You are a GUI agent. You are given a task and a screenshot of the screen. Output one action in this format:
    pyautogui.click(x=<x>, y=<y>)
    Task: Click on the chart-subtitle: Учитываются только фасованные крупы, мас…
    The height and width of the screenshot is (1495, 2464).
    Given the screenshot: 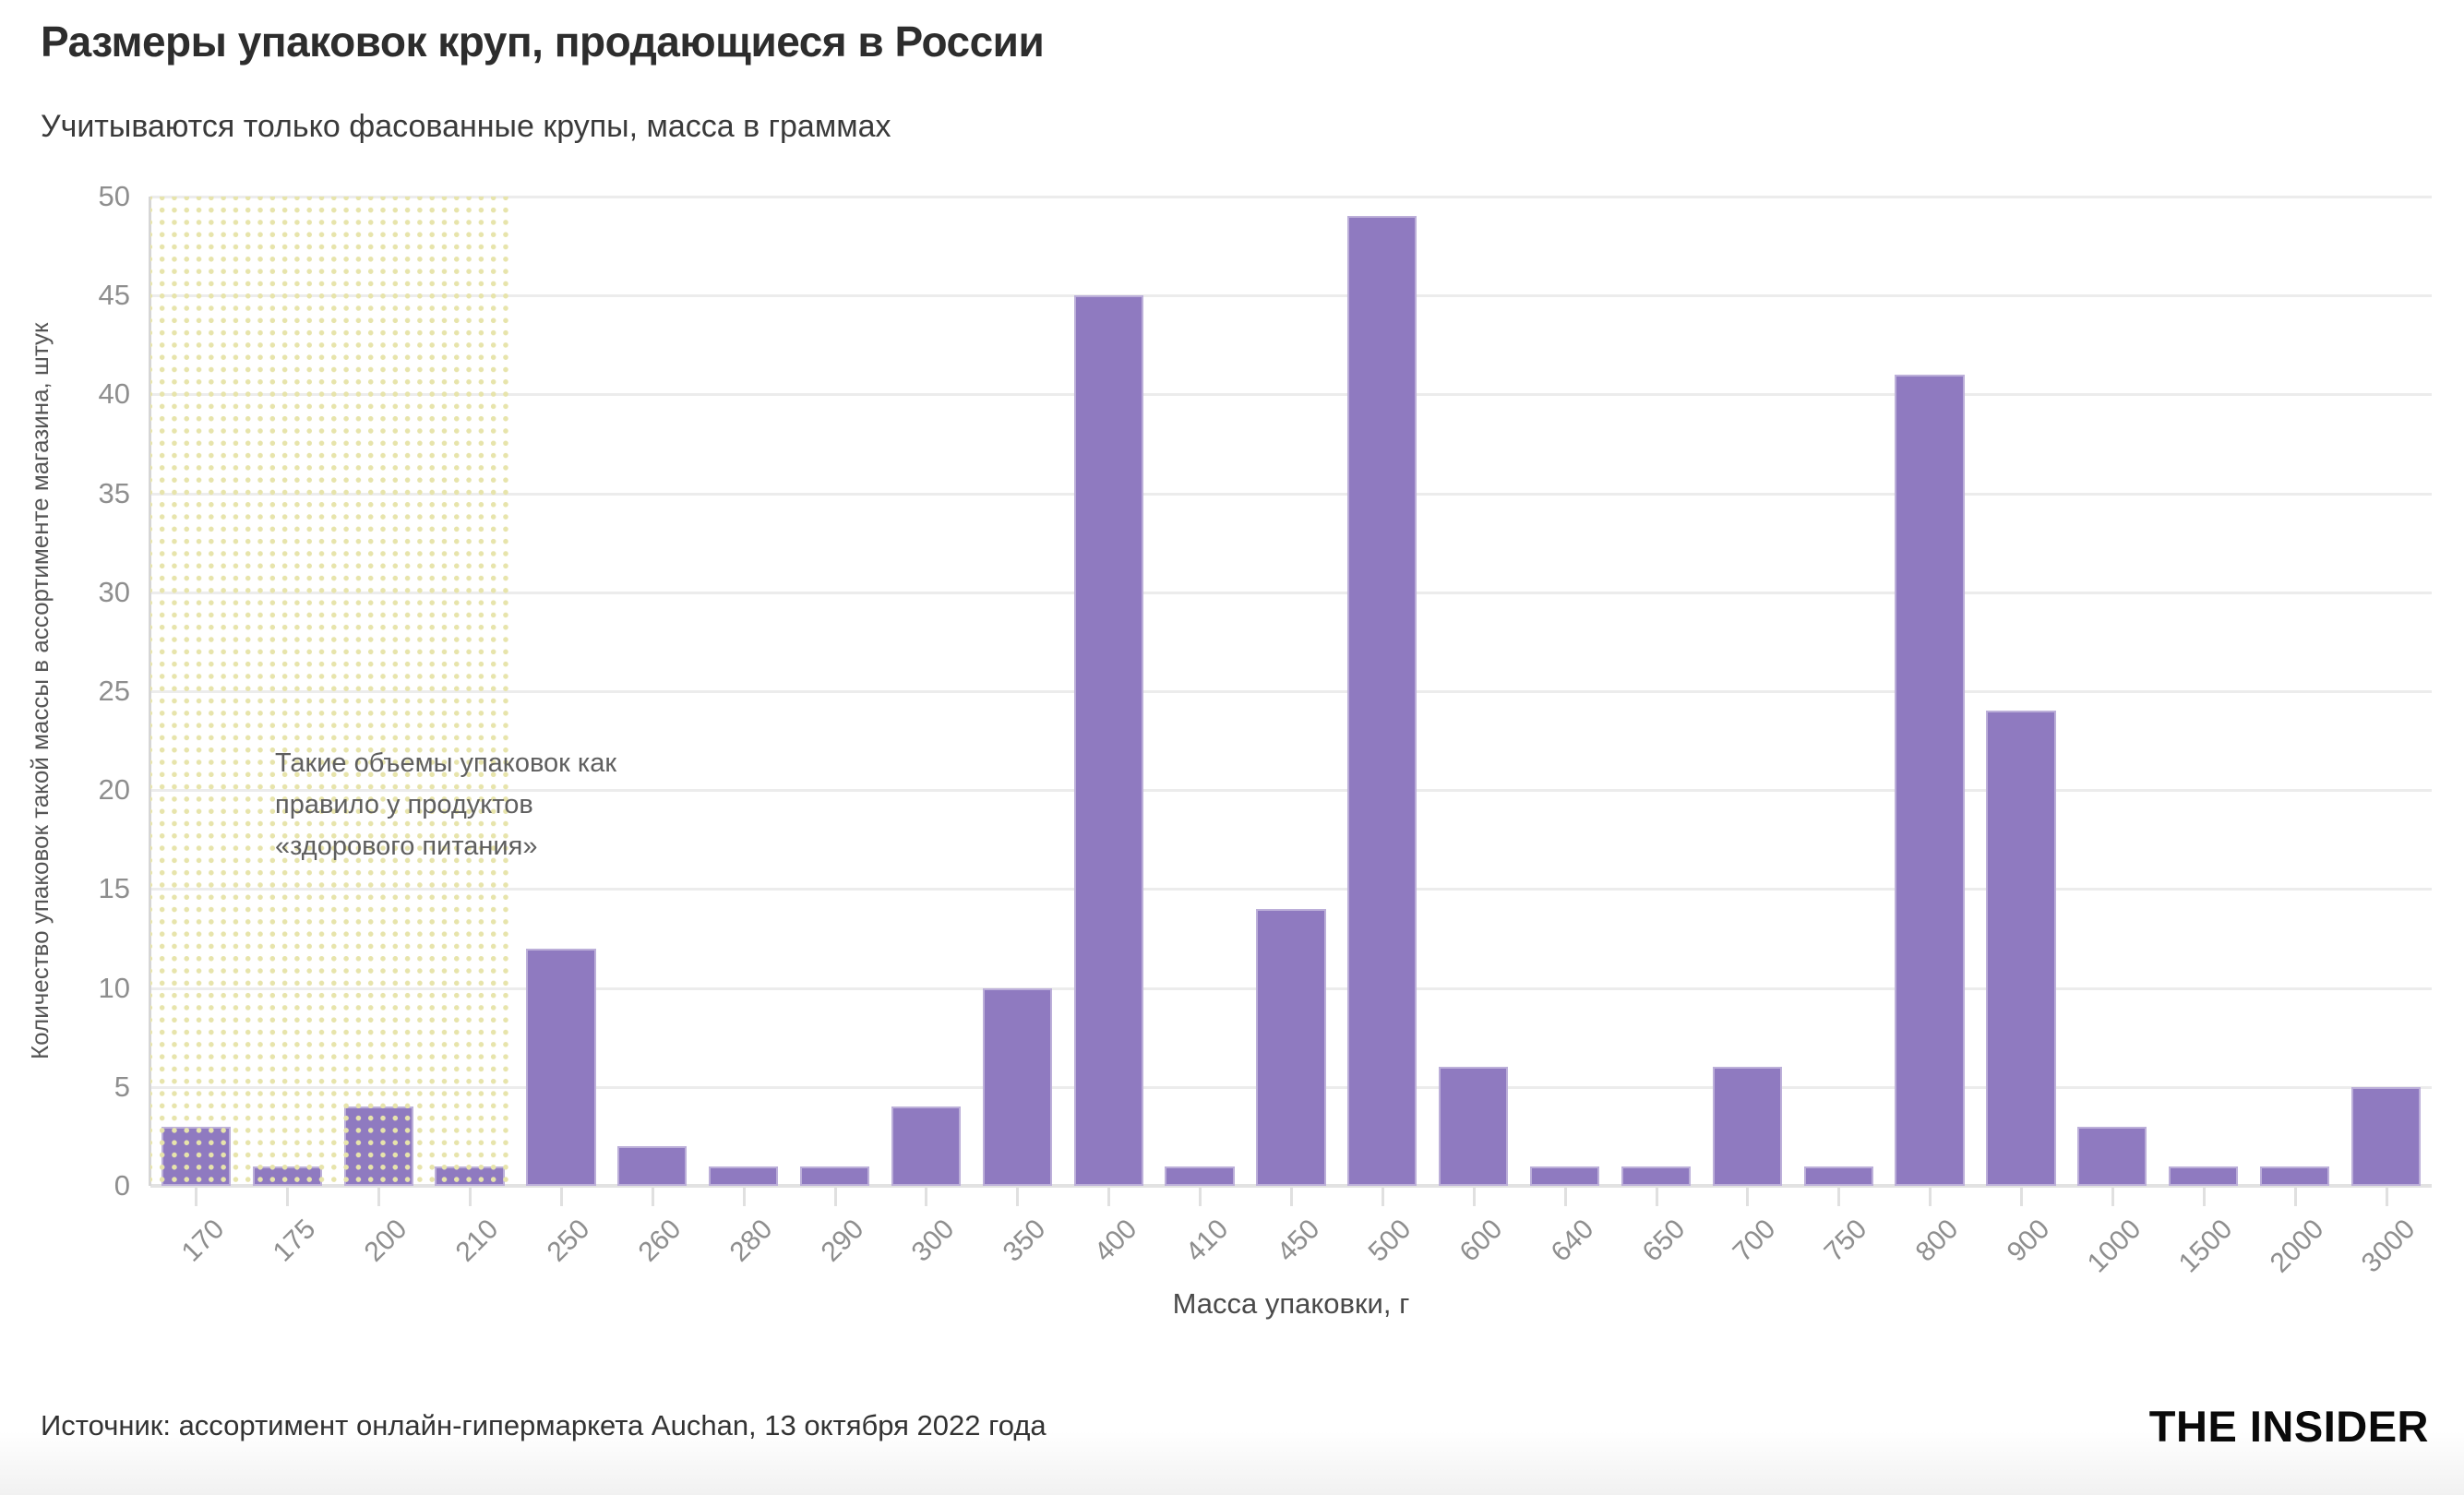 What is the action you would take?
    pyautogui.click(x=466, y=126)
    